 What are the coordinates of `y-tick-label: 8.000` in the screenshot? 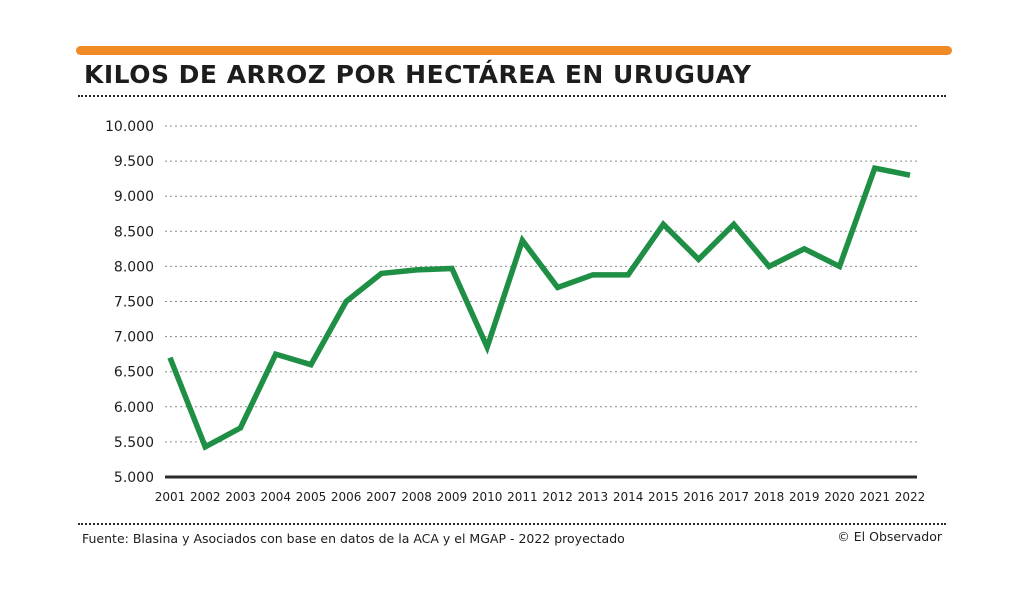 It's located at (134, 267).